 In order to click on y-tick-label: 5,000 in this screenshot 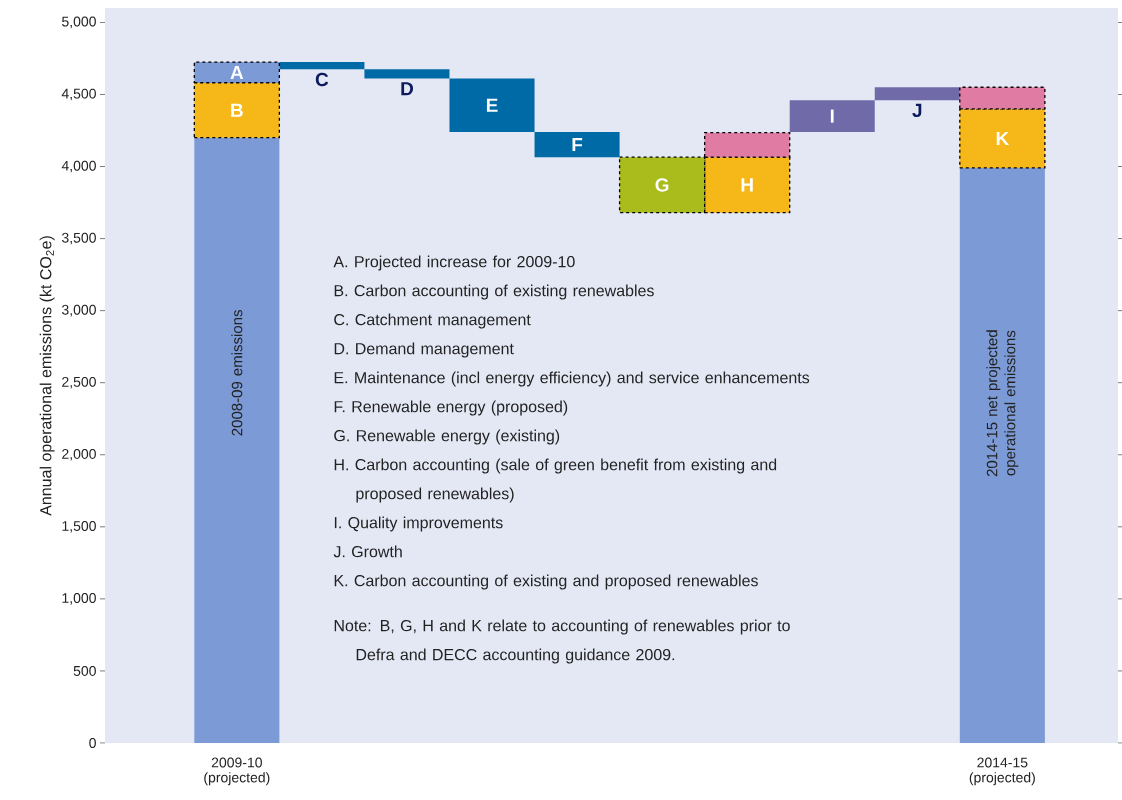, I will do `click(79, 22)`.